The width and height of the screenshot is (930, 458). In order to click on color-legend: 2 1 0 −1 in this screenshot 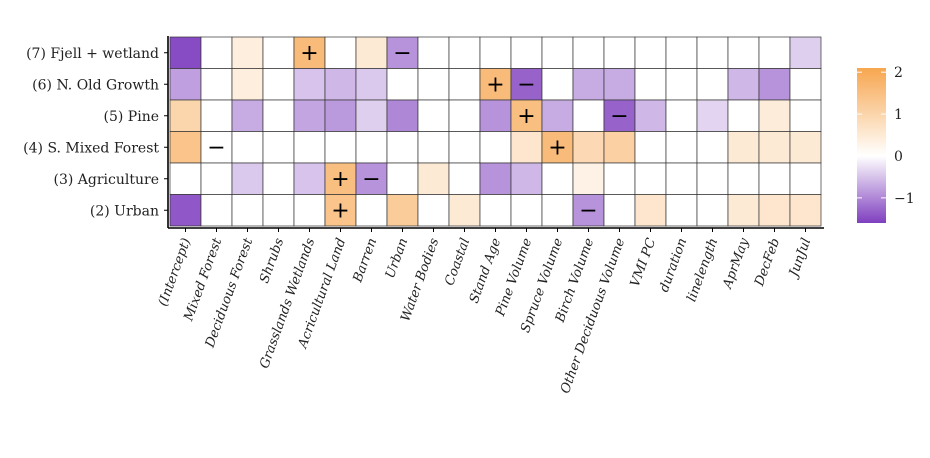, I will do `click(886, 144)`.